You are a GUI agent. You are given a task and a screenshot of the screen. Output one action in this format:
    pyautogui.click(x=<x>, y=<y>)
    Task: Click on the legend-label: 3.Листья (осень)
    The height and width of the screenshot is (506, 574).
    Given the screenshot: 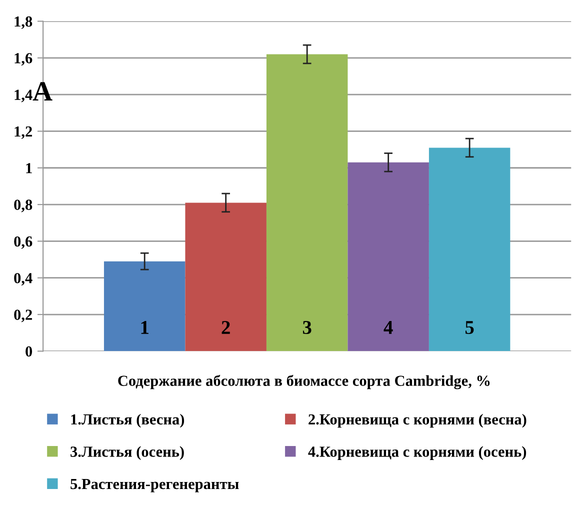 What is the action you would take?
    pyautogui.click(x=127, y=453)
    